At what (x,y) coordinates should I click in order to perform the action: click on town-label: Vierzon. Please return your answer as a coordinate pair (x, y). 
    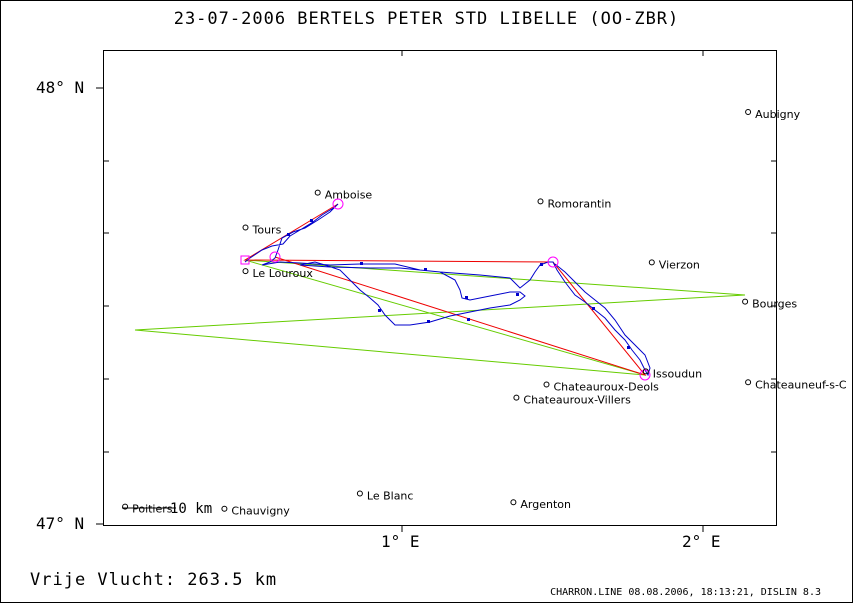
    Looking at the image, I should click on (679, 264).